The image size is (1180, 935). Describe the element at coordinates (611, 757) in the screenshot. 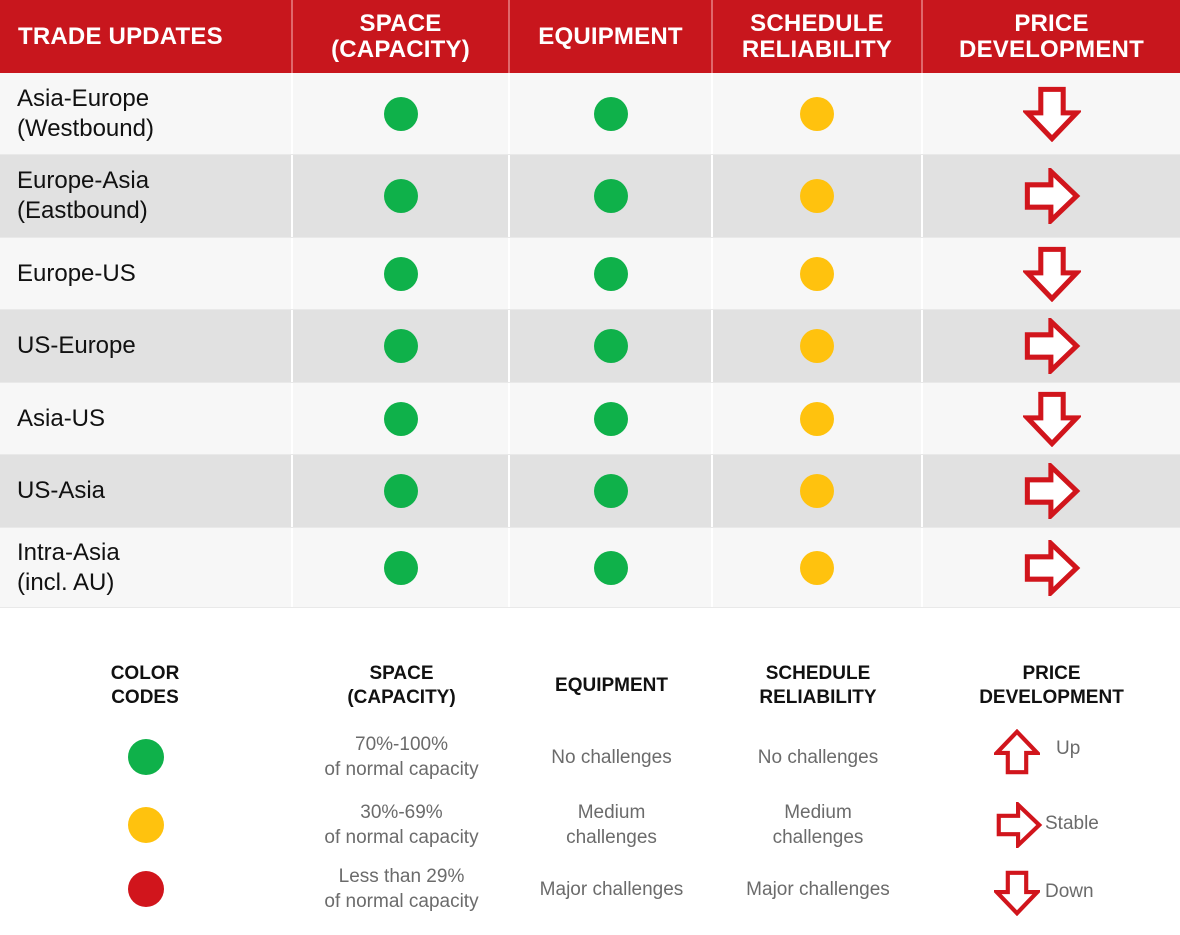

I see `legend-equipment-text: No challenges` at that location.